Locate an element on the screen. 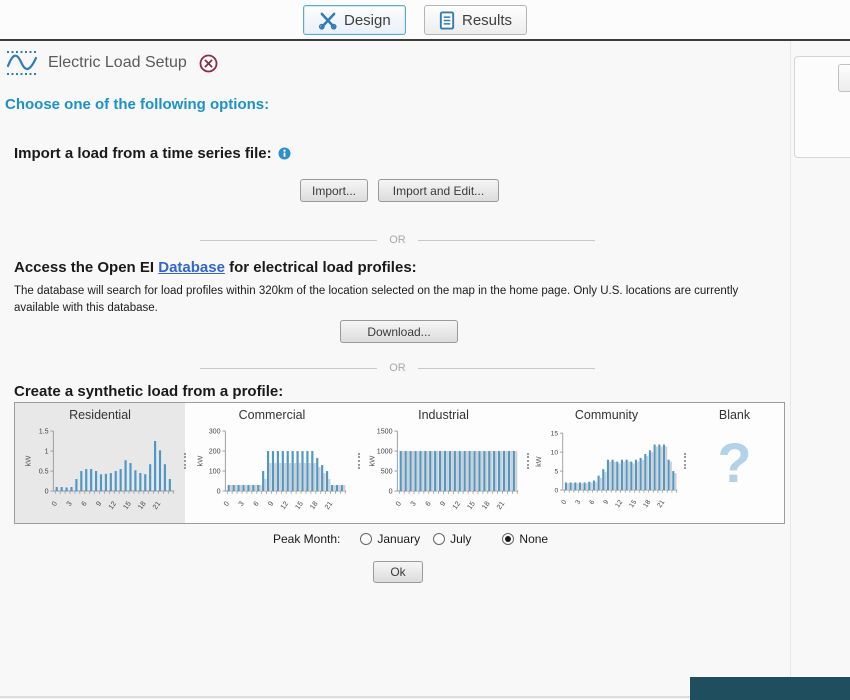 Image resolution: width=850 pixels, height=700 pixels. right-panel-mini-button is located at coordinates (844, 78).